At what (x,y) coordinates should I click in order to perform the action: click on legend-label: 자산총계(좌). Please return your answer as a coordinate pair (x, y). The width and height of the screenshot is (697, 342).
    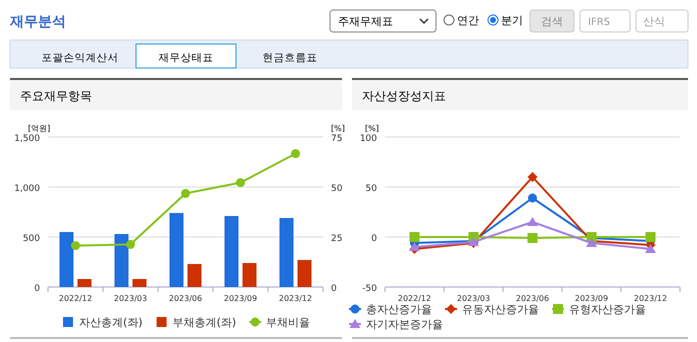
    Looking at the image, I should click on (111, 322).